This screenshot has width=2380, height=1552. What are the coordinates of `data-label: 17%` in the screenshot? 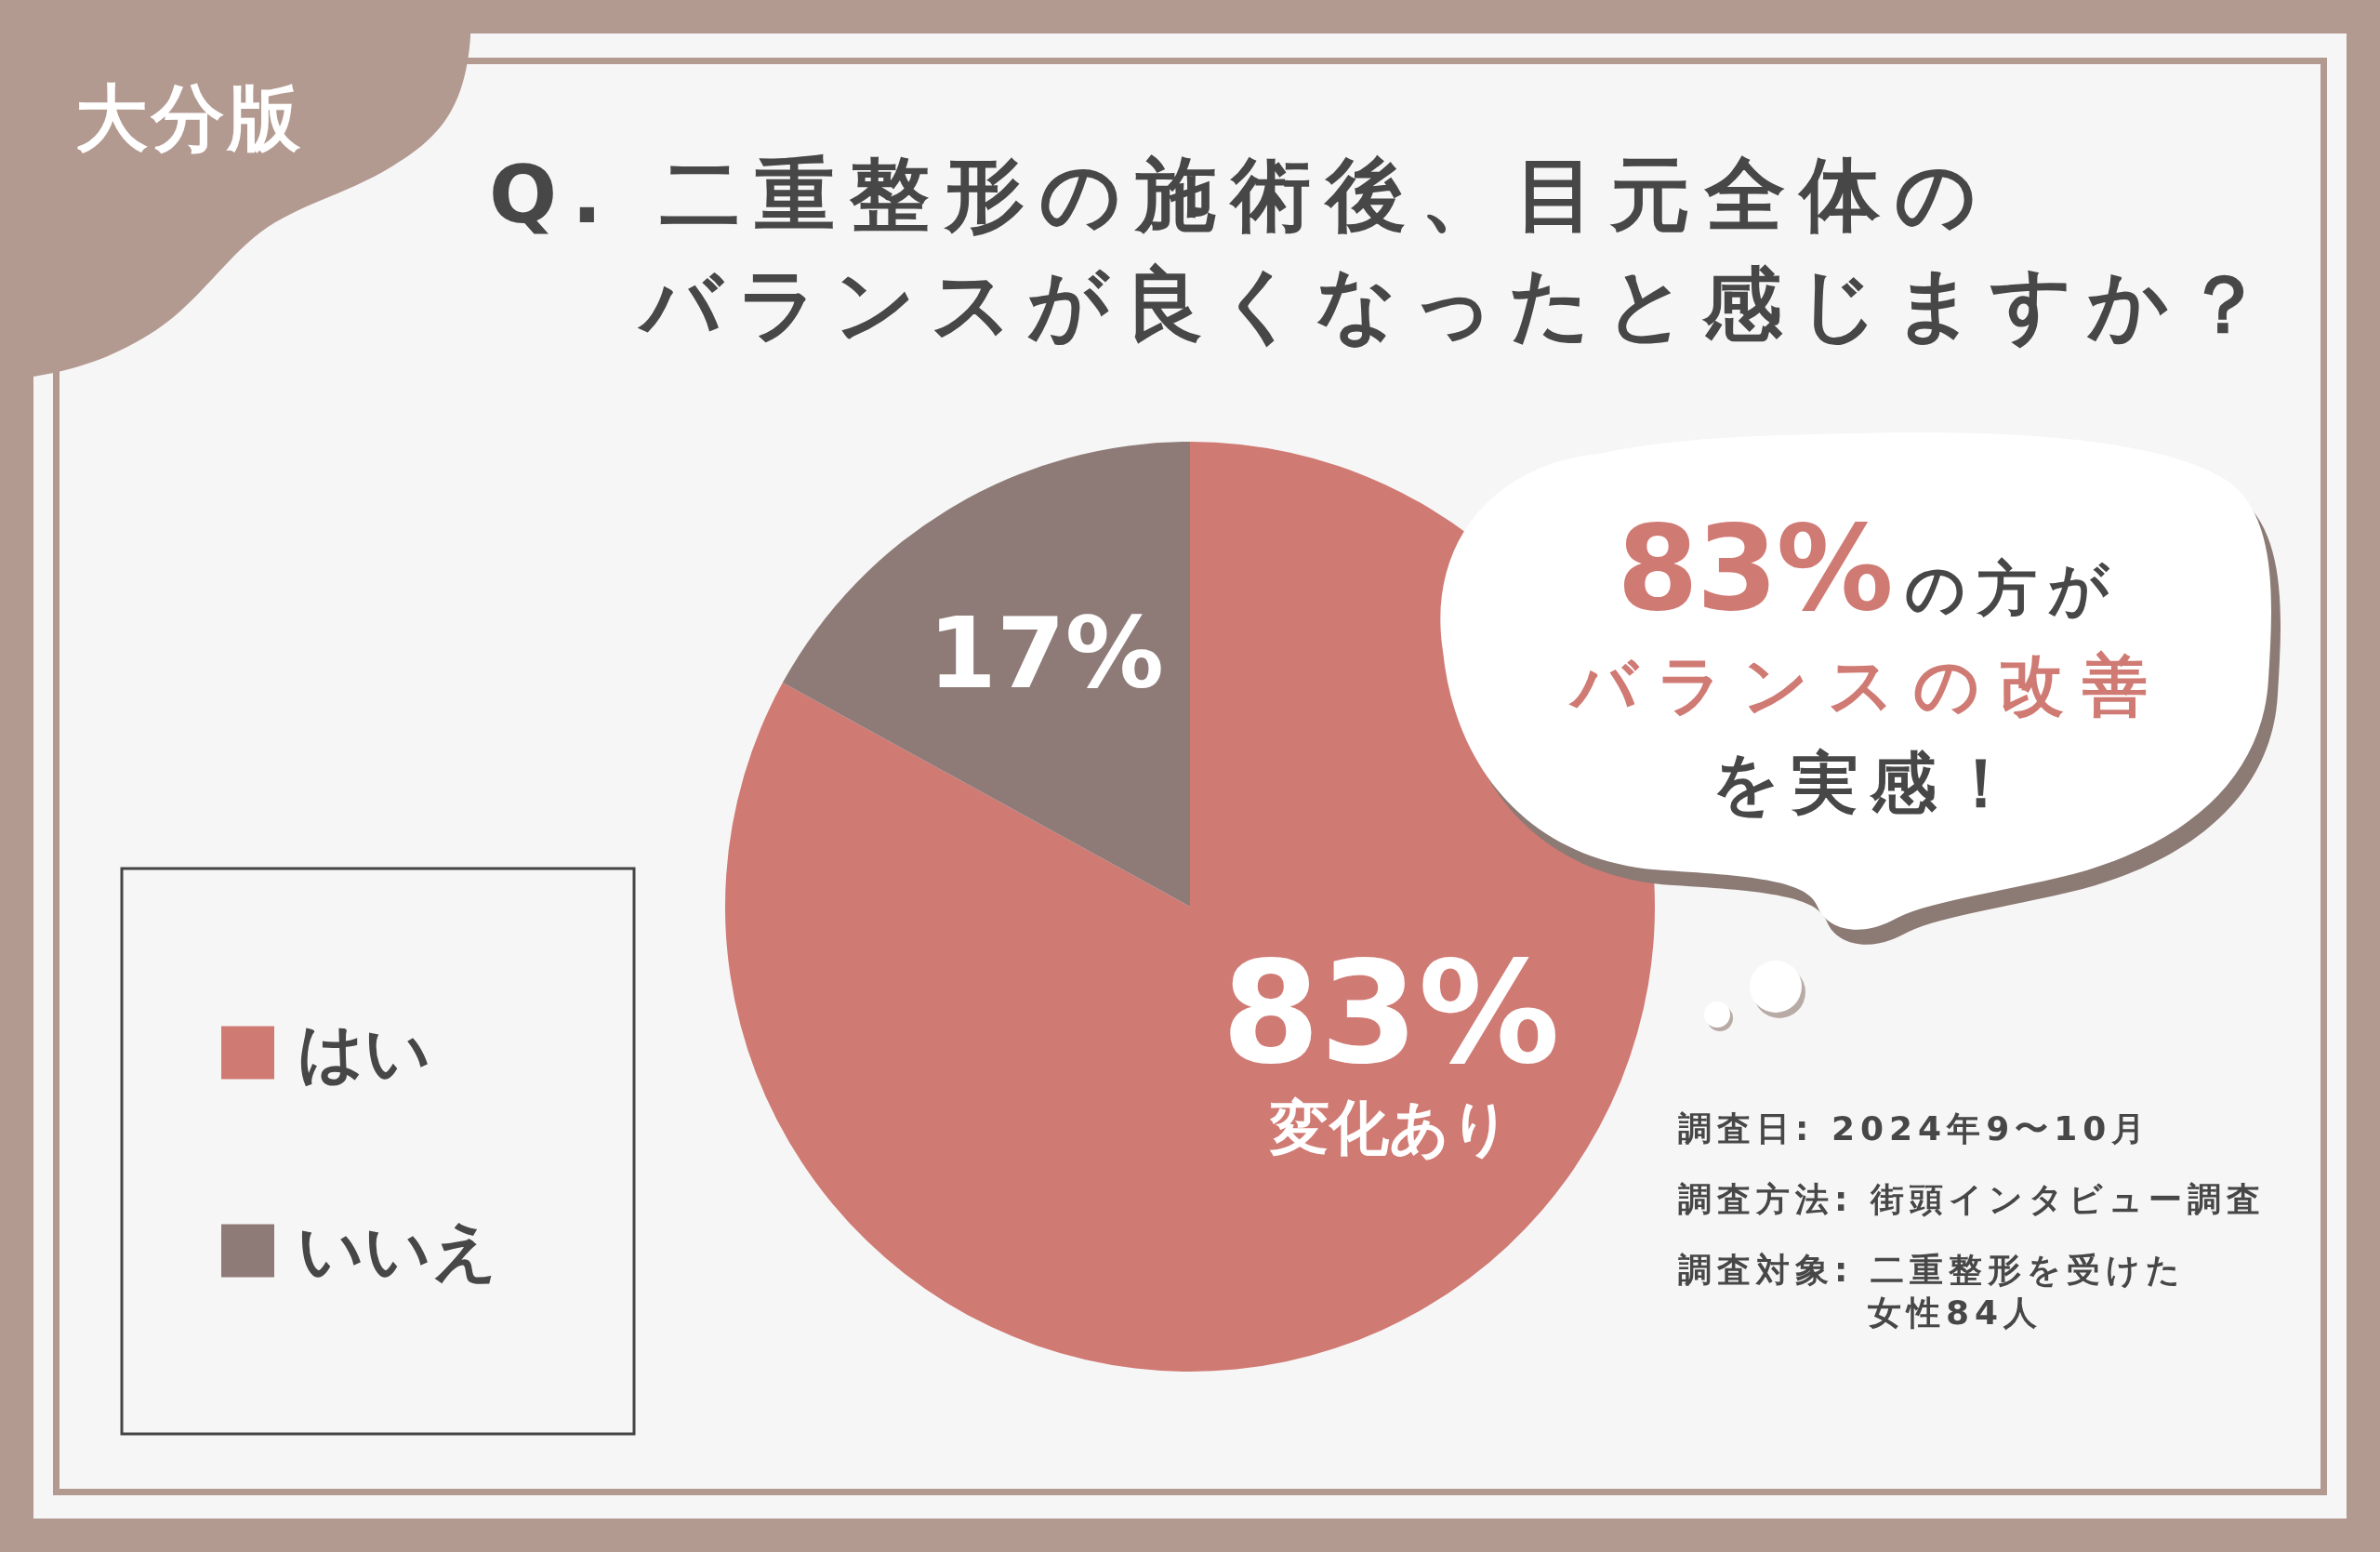 It's located at (1046, 652).